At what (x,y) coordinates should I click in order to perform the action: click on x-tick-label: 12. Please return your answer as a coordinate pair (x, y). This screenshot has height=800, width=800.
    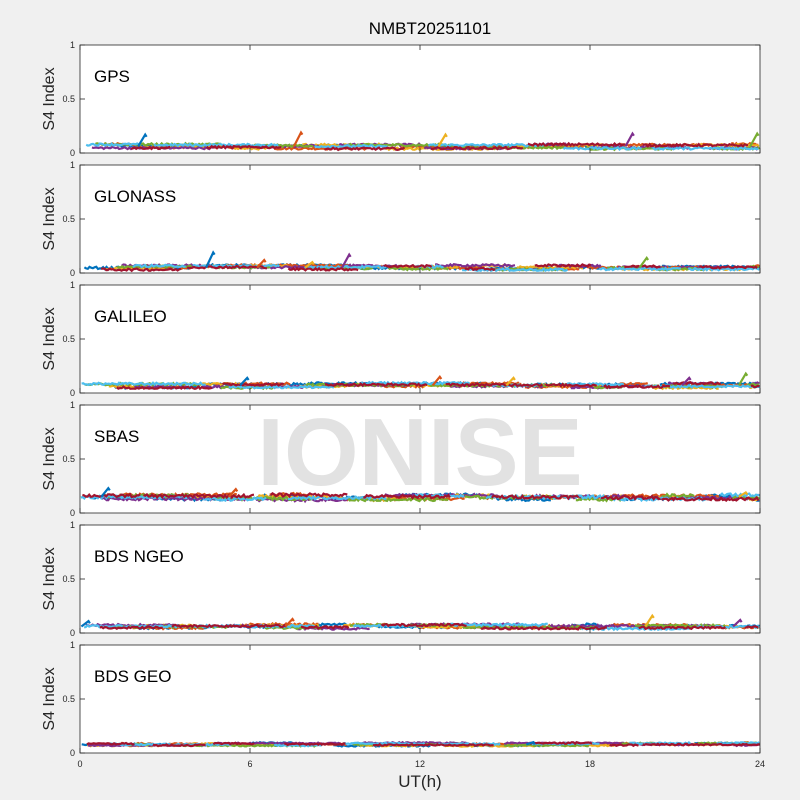
    Looking at the image, I should click on (420, 764).